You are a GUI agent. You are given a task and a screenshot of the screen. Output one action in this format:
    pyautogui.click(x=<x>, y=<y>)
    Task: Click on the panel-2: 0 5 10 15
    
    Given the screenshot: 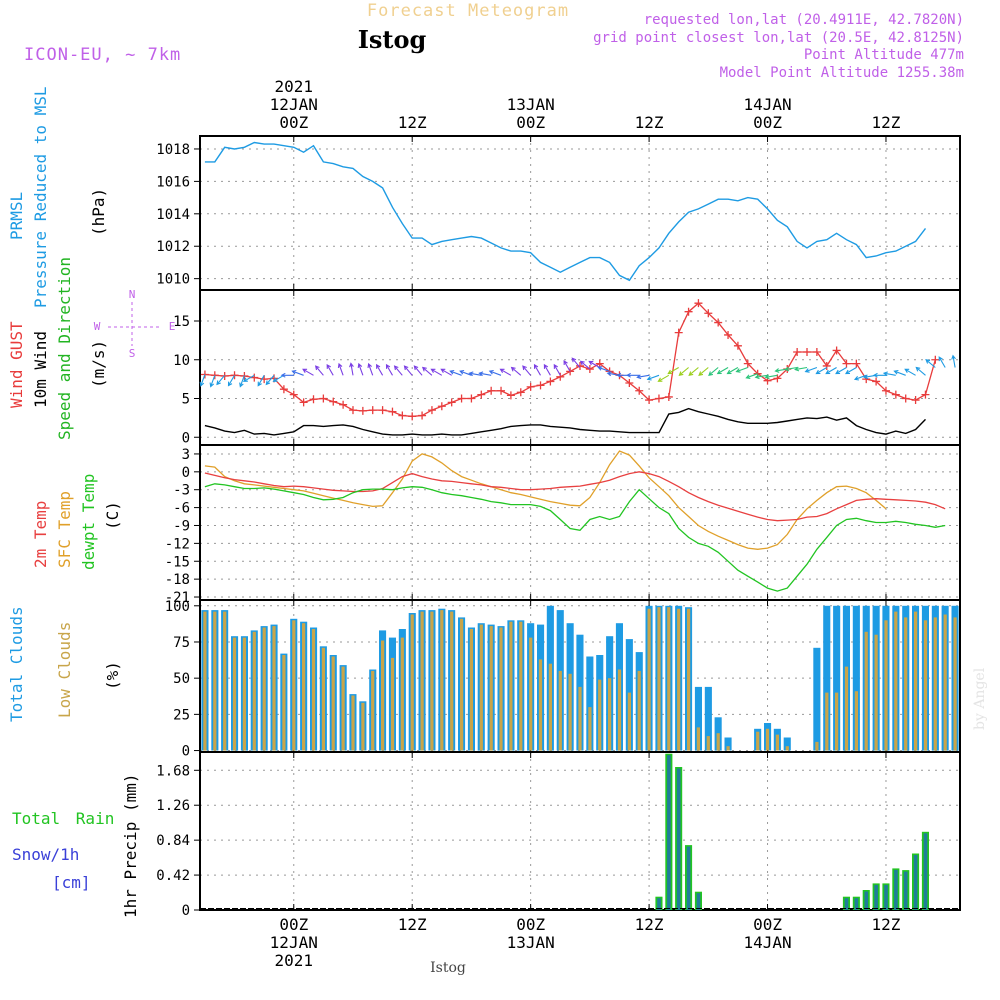 What is the action you would take?
    pyautogui.click(x=567, y=367)
    